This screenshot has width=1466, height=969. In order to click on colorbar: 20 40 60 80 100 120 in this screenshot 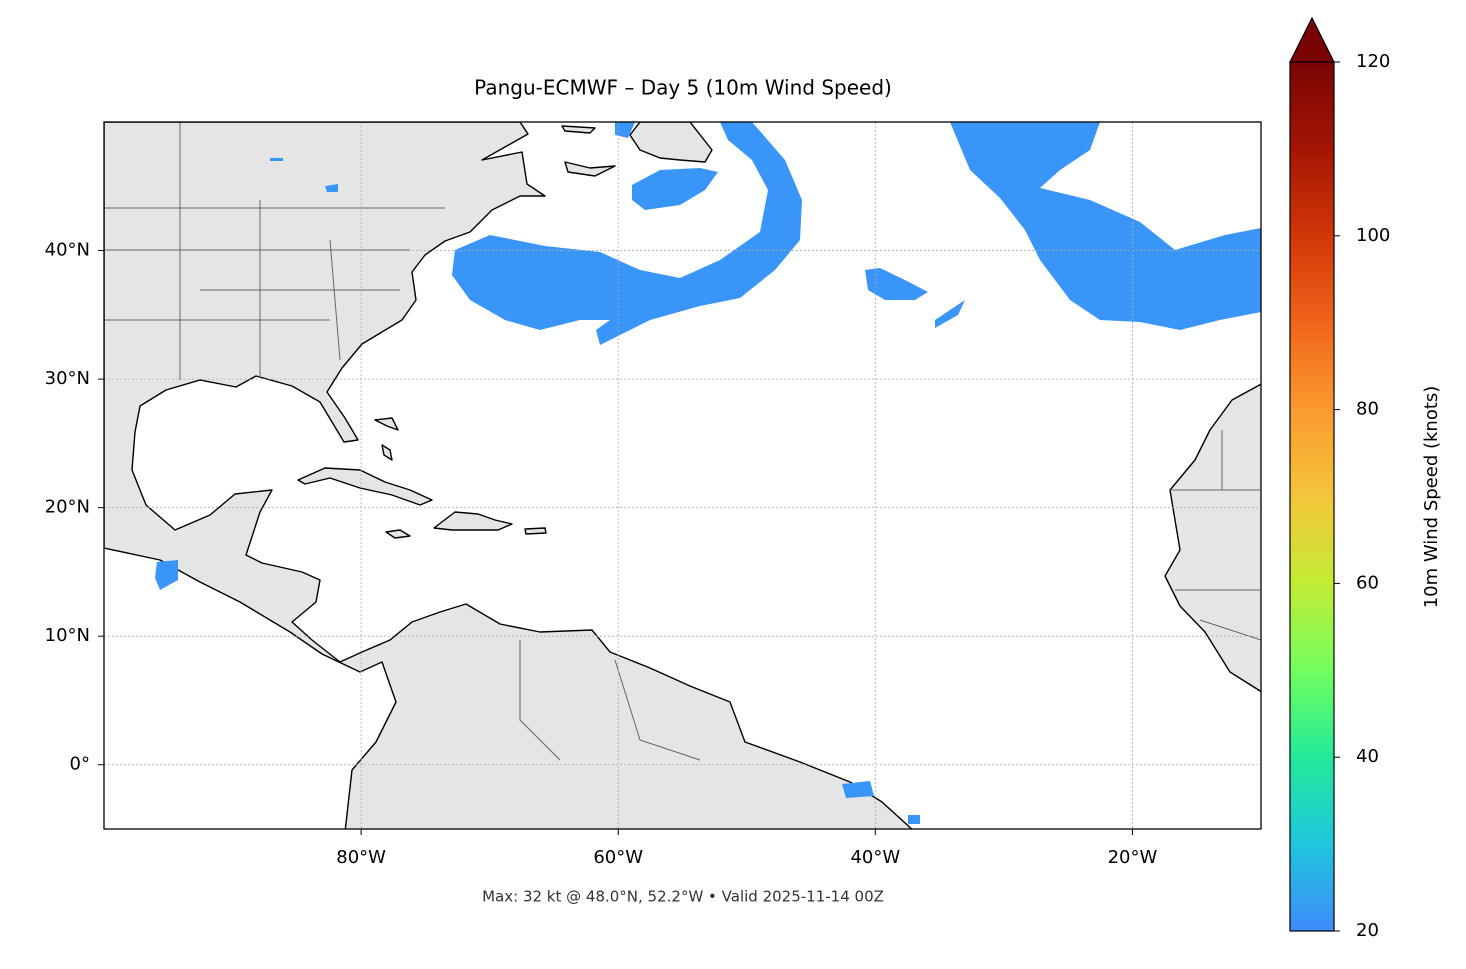, I will do `click(1339, 478)`.